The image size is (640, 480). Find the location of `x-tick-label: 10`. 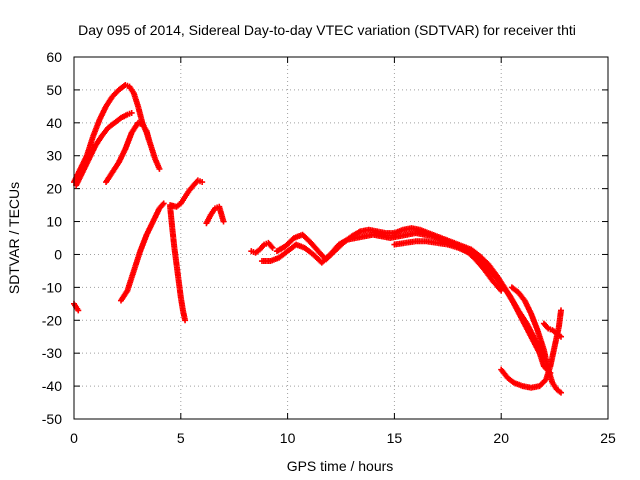

x-tick-label: 10 is located at coordinates (288, 438).